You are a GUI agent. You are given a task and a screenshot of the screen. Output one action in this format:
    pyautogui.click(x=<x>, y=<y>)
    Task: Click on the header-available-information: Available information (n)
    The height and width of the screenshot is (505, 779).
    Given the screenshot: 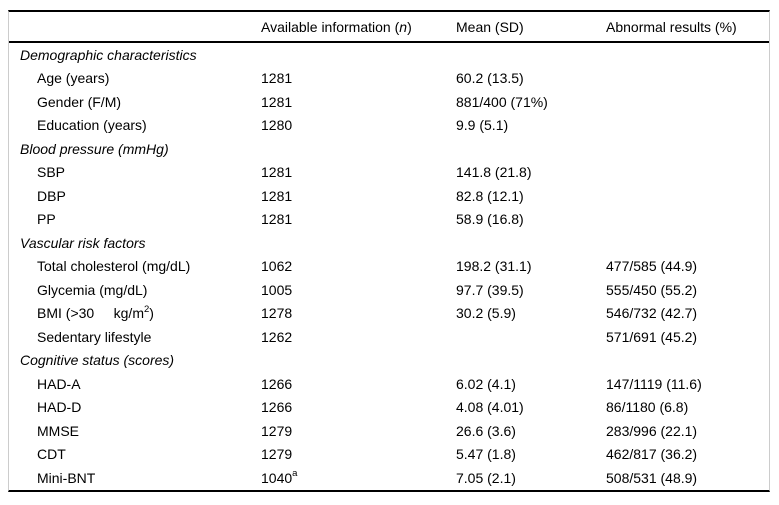 What is the action you would take?
    pyautogui.click(x=358, y=27)
    